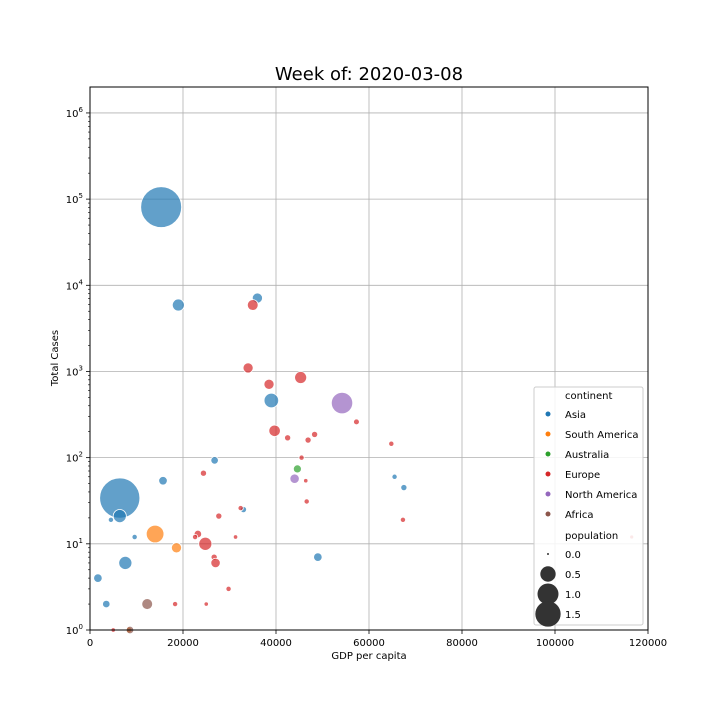 This screenshot has width=720, height=720. I want to click on legend-entry: Europe, so click(582, 475).